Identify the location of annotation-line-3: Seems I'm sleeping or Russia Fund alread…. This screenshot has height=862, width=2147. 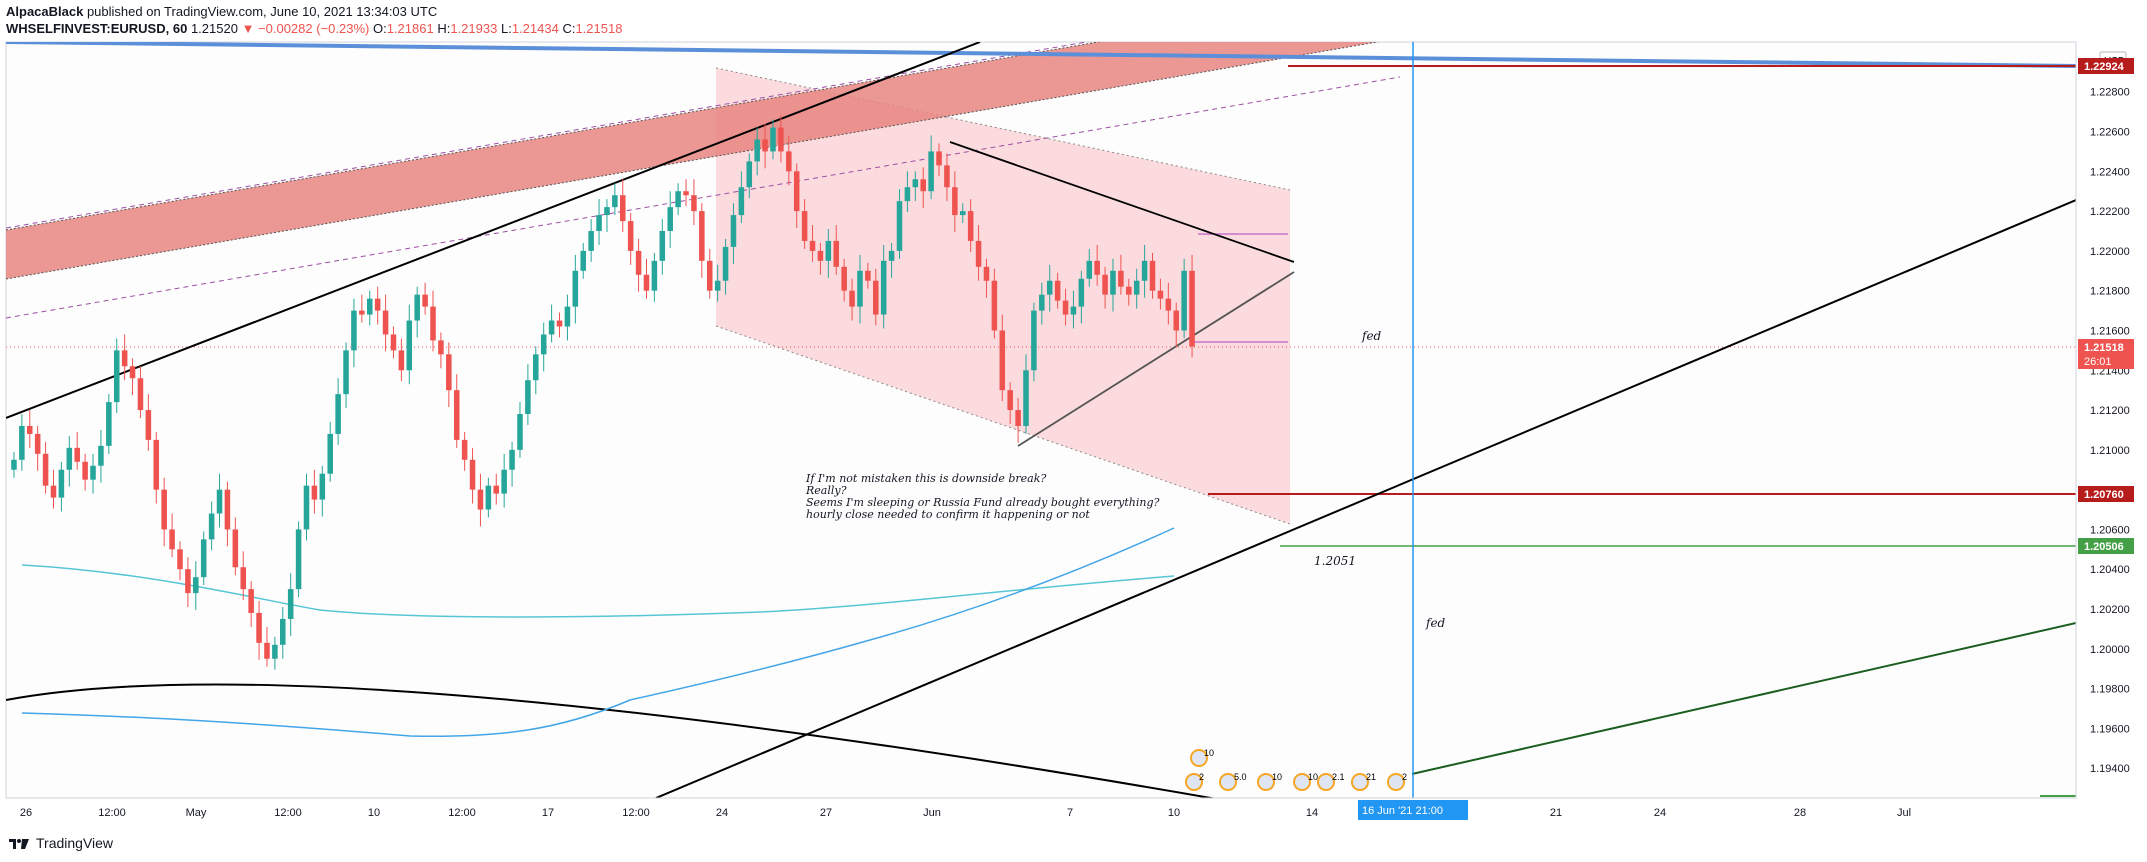
(983, 502).